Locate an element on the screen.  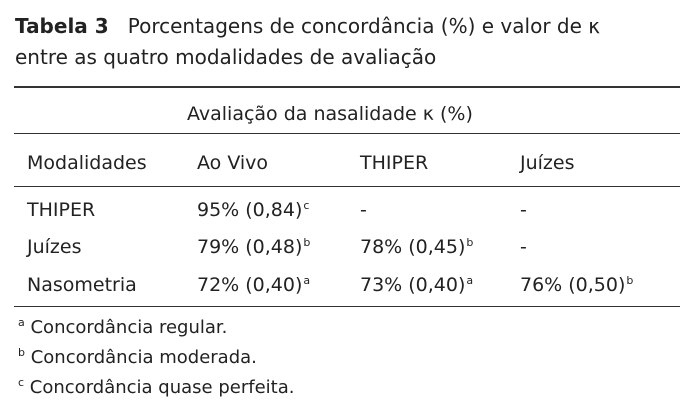
footnote-mark: c is located at coordinates (21, 382).